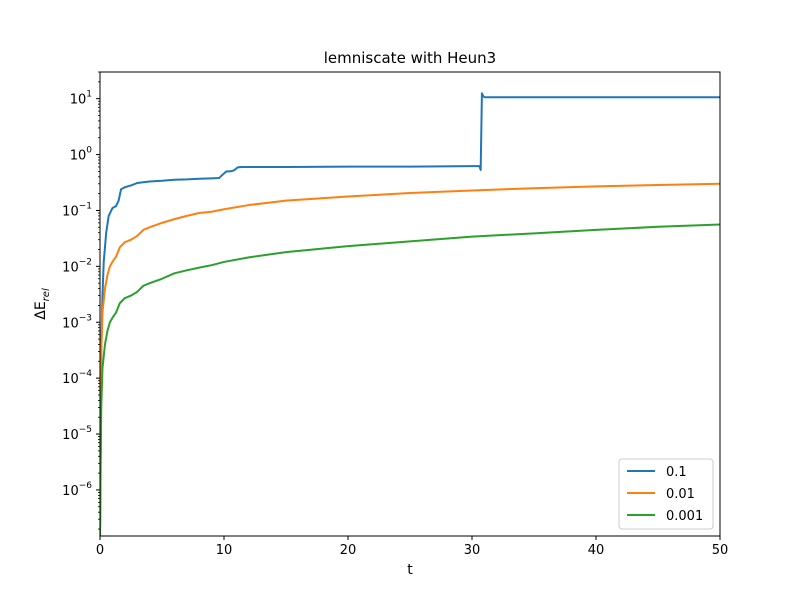  Describe the element at coordinates (410, 58) in the screenshot. I see `chart-title: lemniscate with Heun3` at that location.